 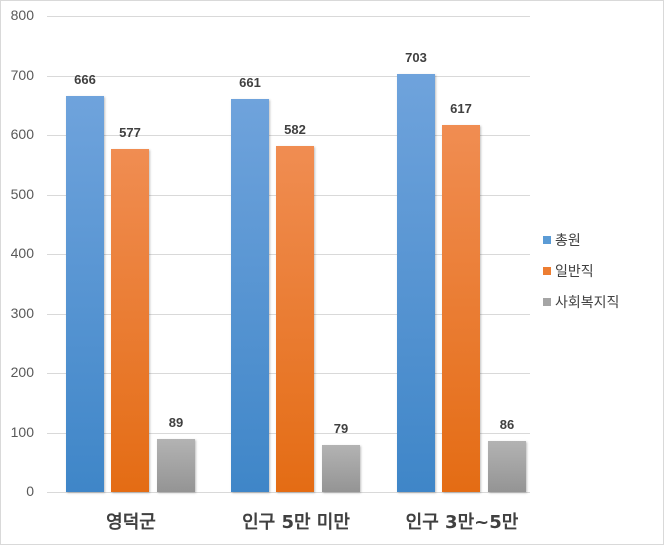 I want to click on x-category-label: 인구 5만 미만, so click(x=296, y=522).